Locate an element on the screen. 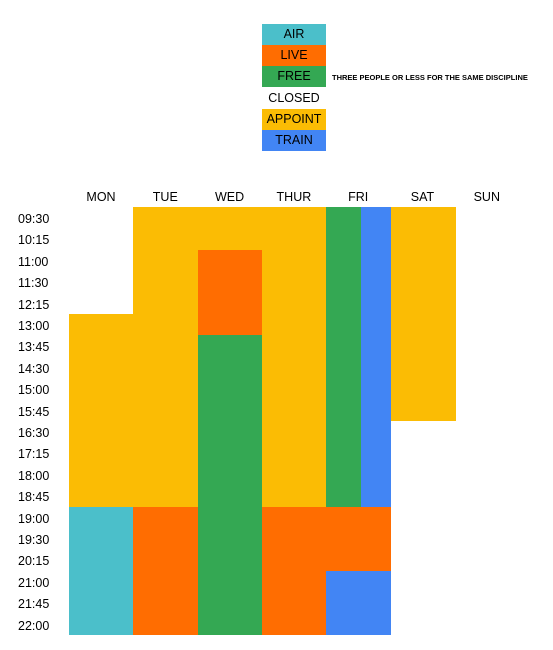 The image size is (553, 650). day-header-mon: MON is located at coordinates (101, 197).